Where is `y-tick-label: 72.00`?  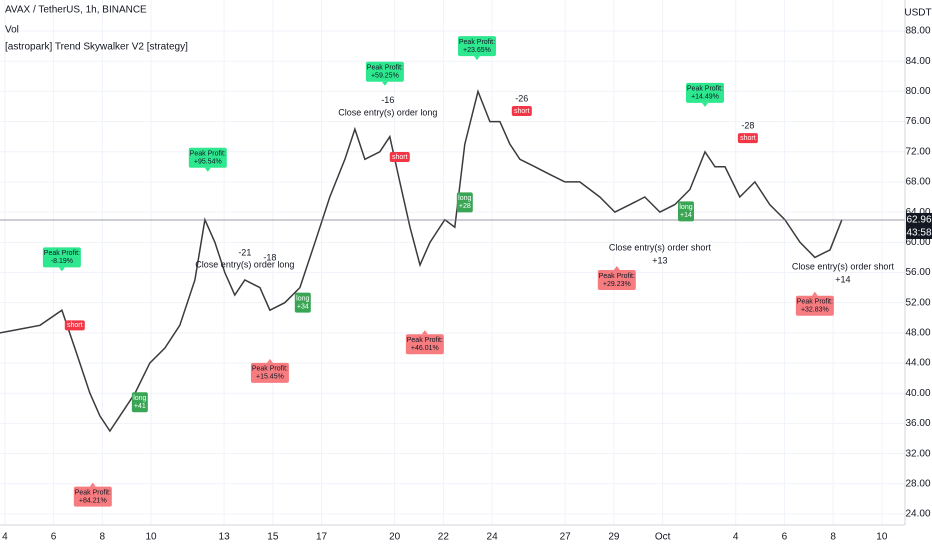
y-tick-label: 72.00 is located at coordinates (917, 151).